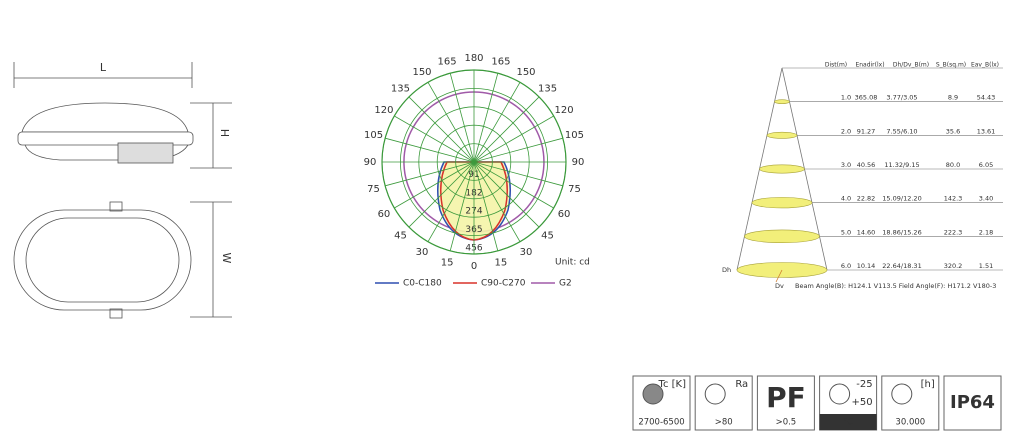 The width and height of the screenshot is (1028, 445). Describe the element at coordinates (901, 98) in the screenshot. I see `cone-cell: 3.77/3.05` at that location.